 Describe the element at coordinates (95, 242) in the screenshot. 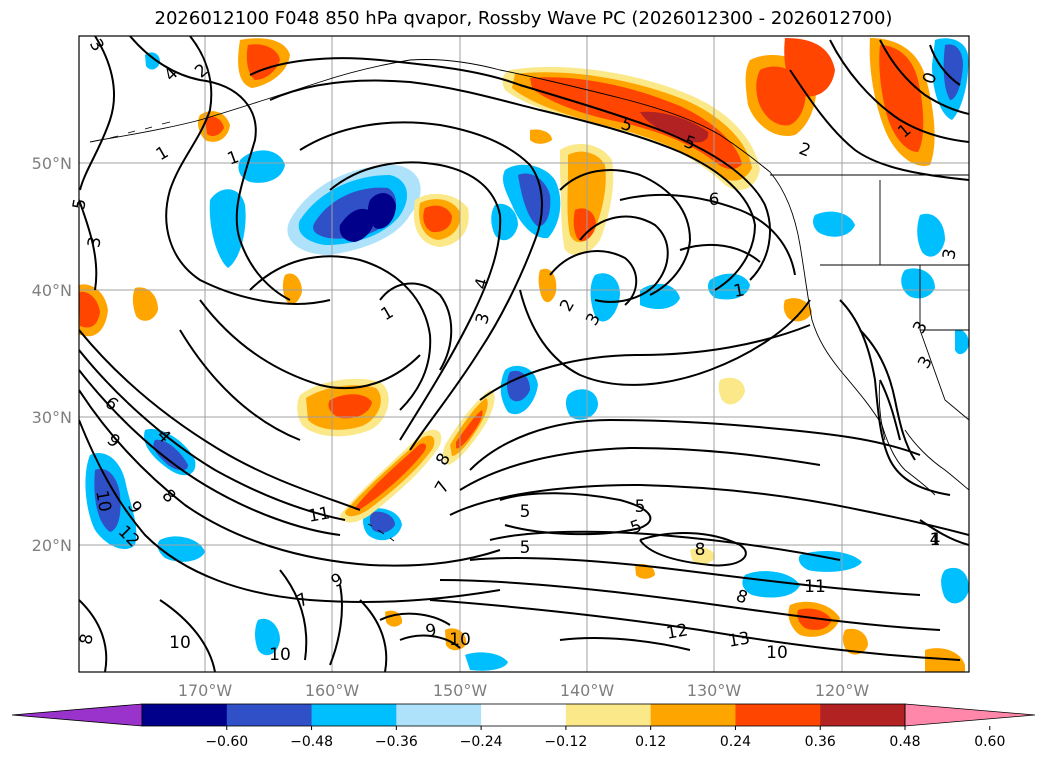

I see `contour-value-label: 3` at that location.